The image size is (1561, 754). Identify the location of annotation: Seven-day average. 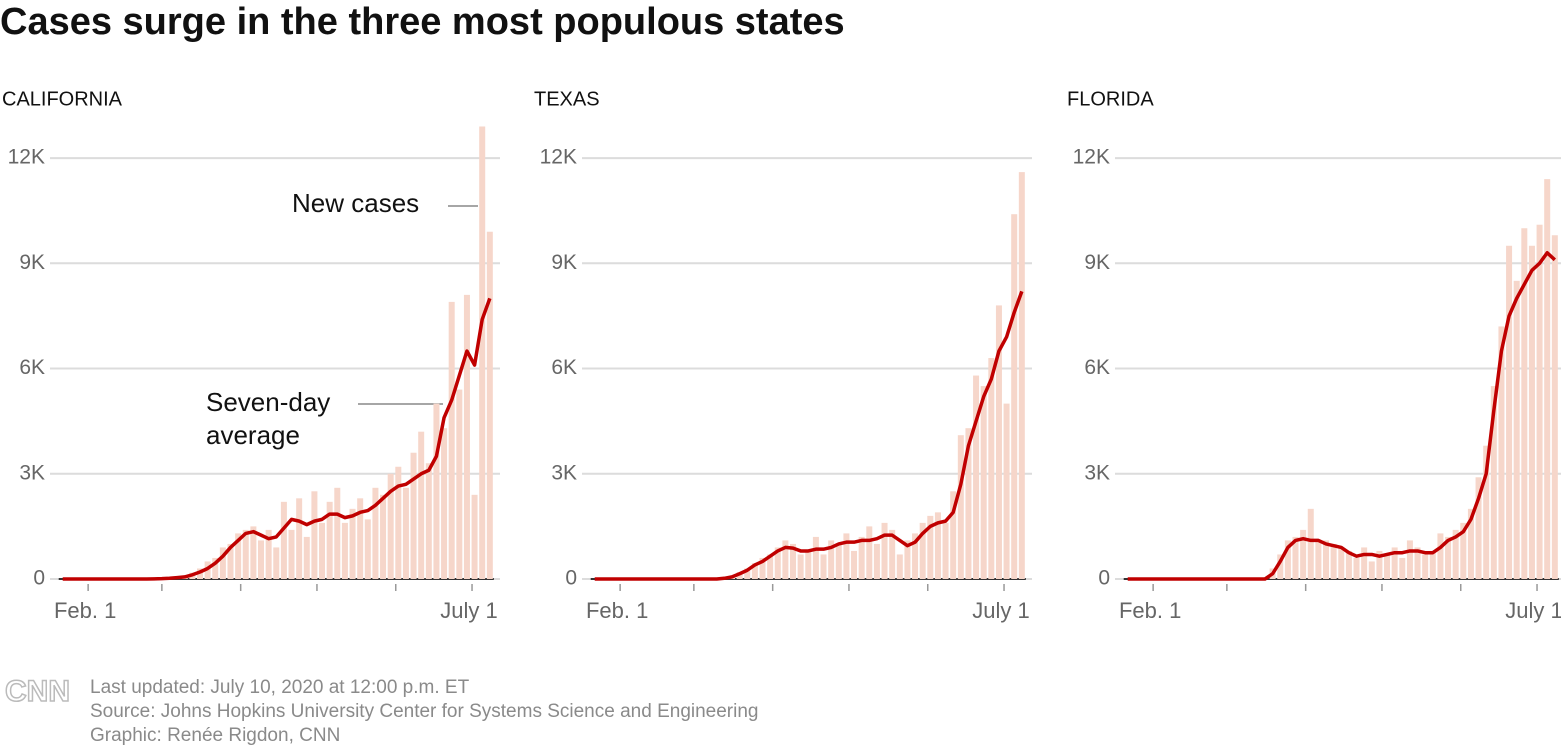
(268, 418).